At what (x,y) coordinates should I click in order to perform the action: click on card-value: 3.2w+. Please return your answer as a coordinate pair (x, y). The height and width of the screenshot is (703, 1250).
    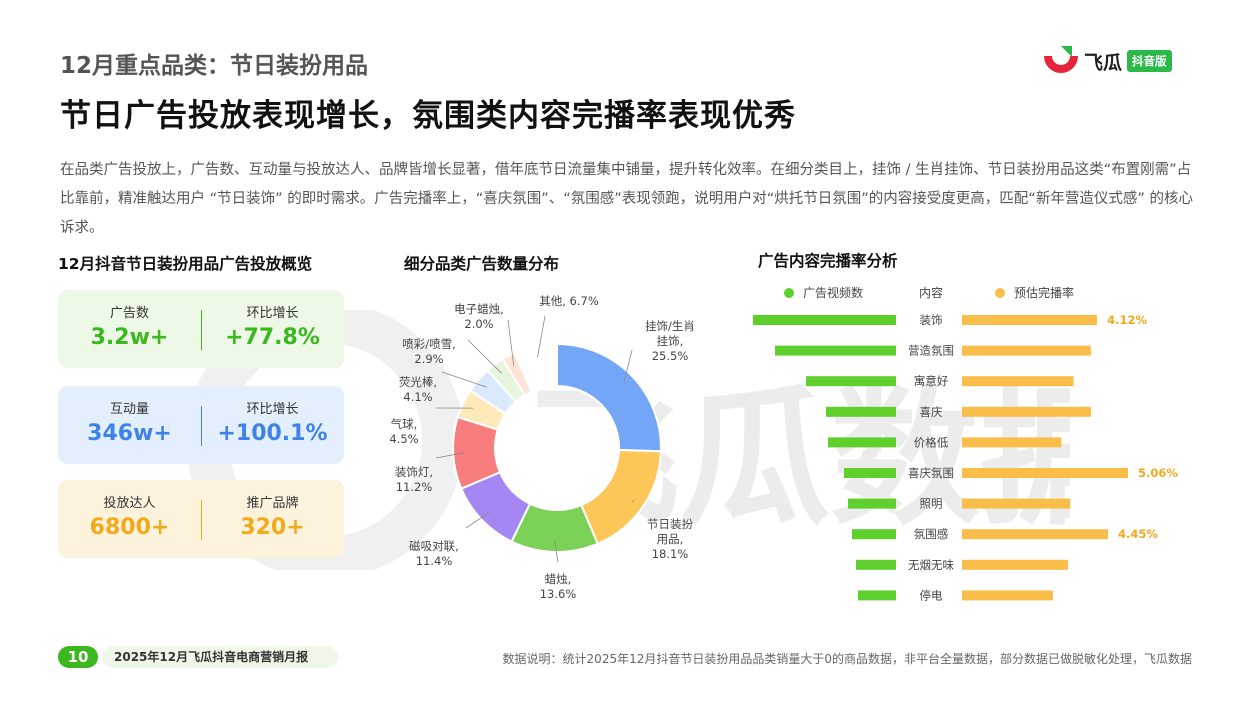
    Looking at the image, I should click on (129, 337).